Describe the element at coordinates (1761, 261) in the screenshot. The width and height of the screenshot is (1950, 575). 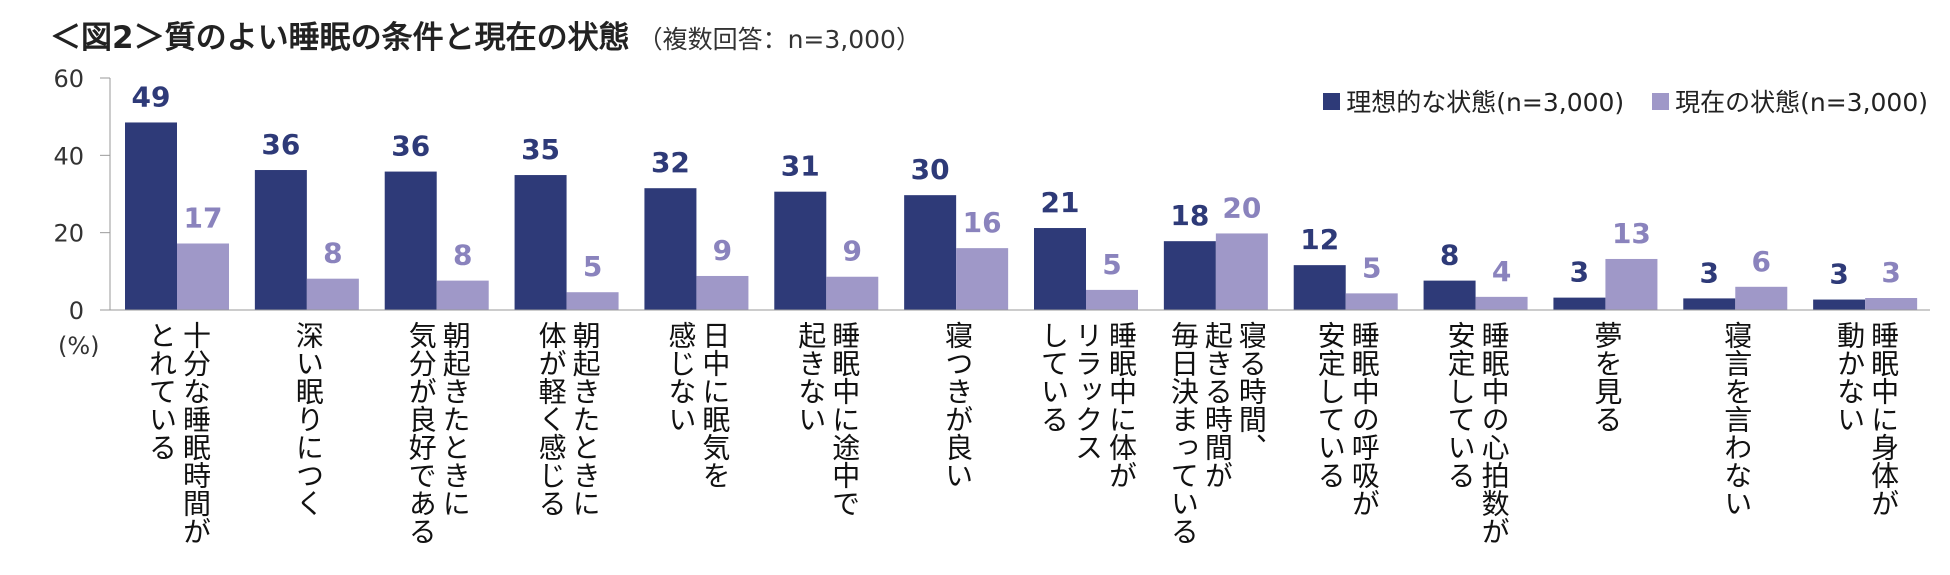
I see `data-label-current-12: 6` at that location.